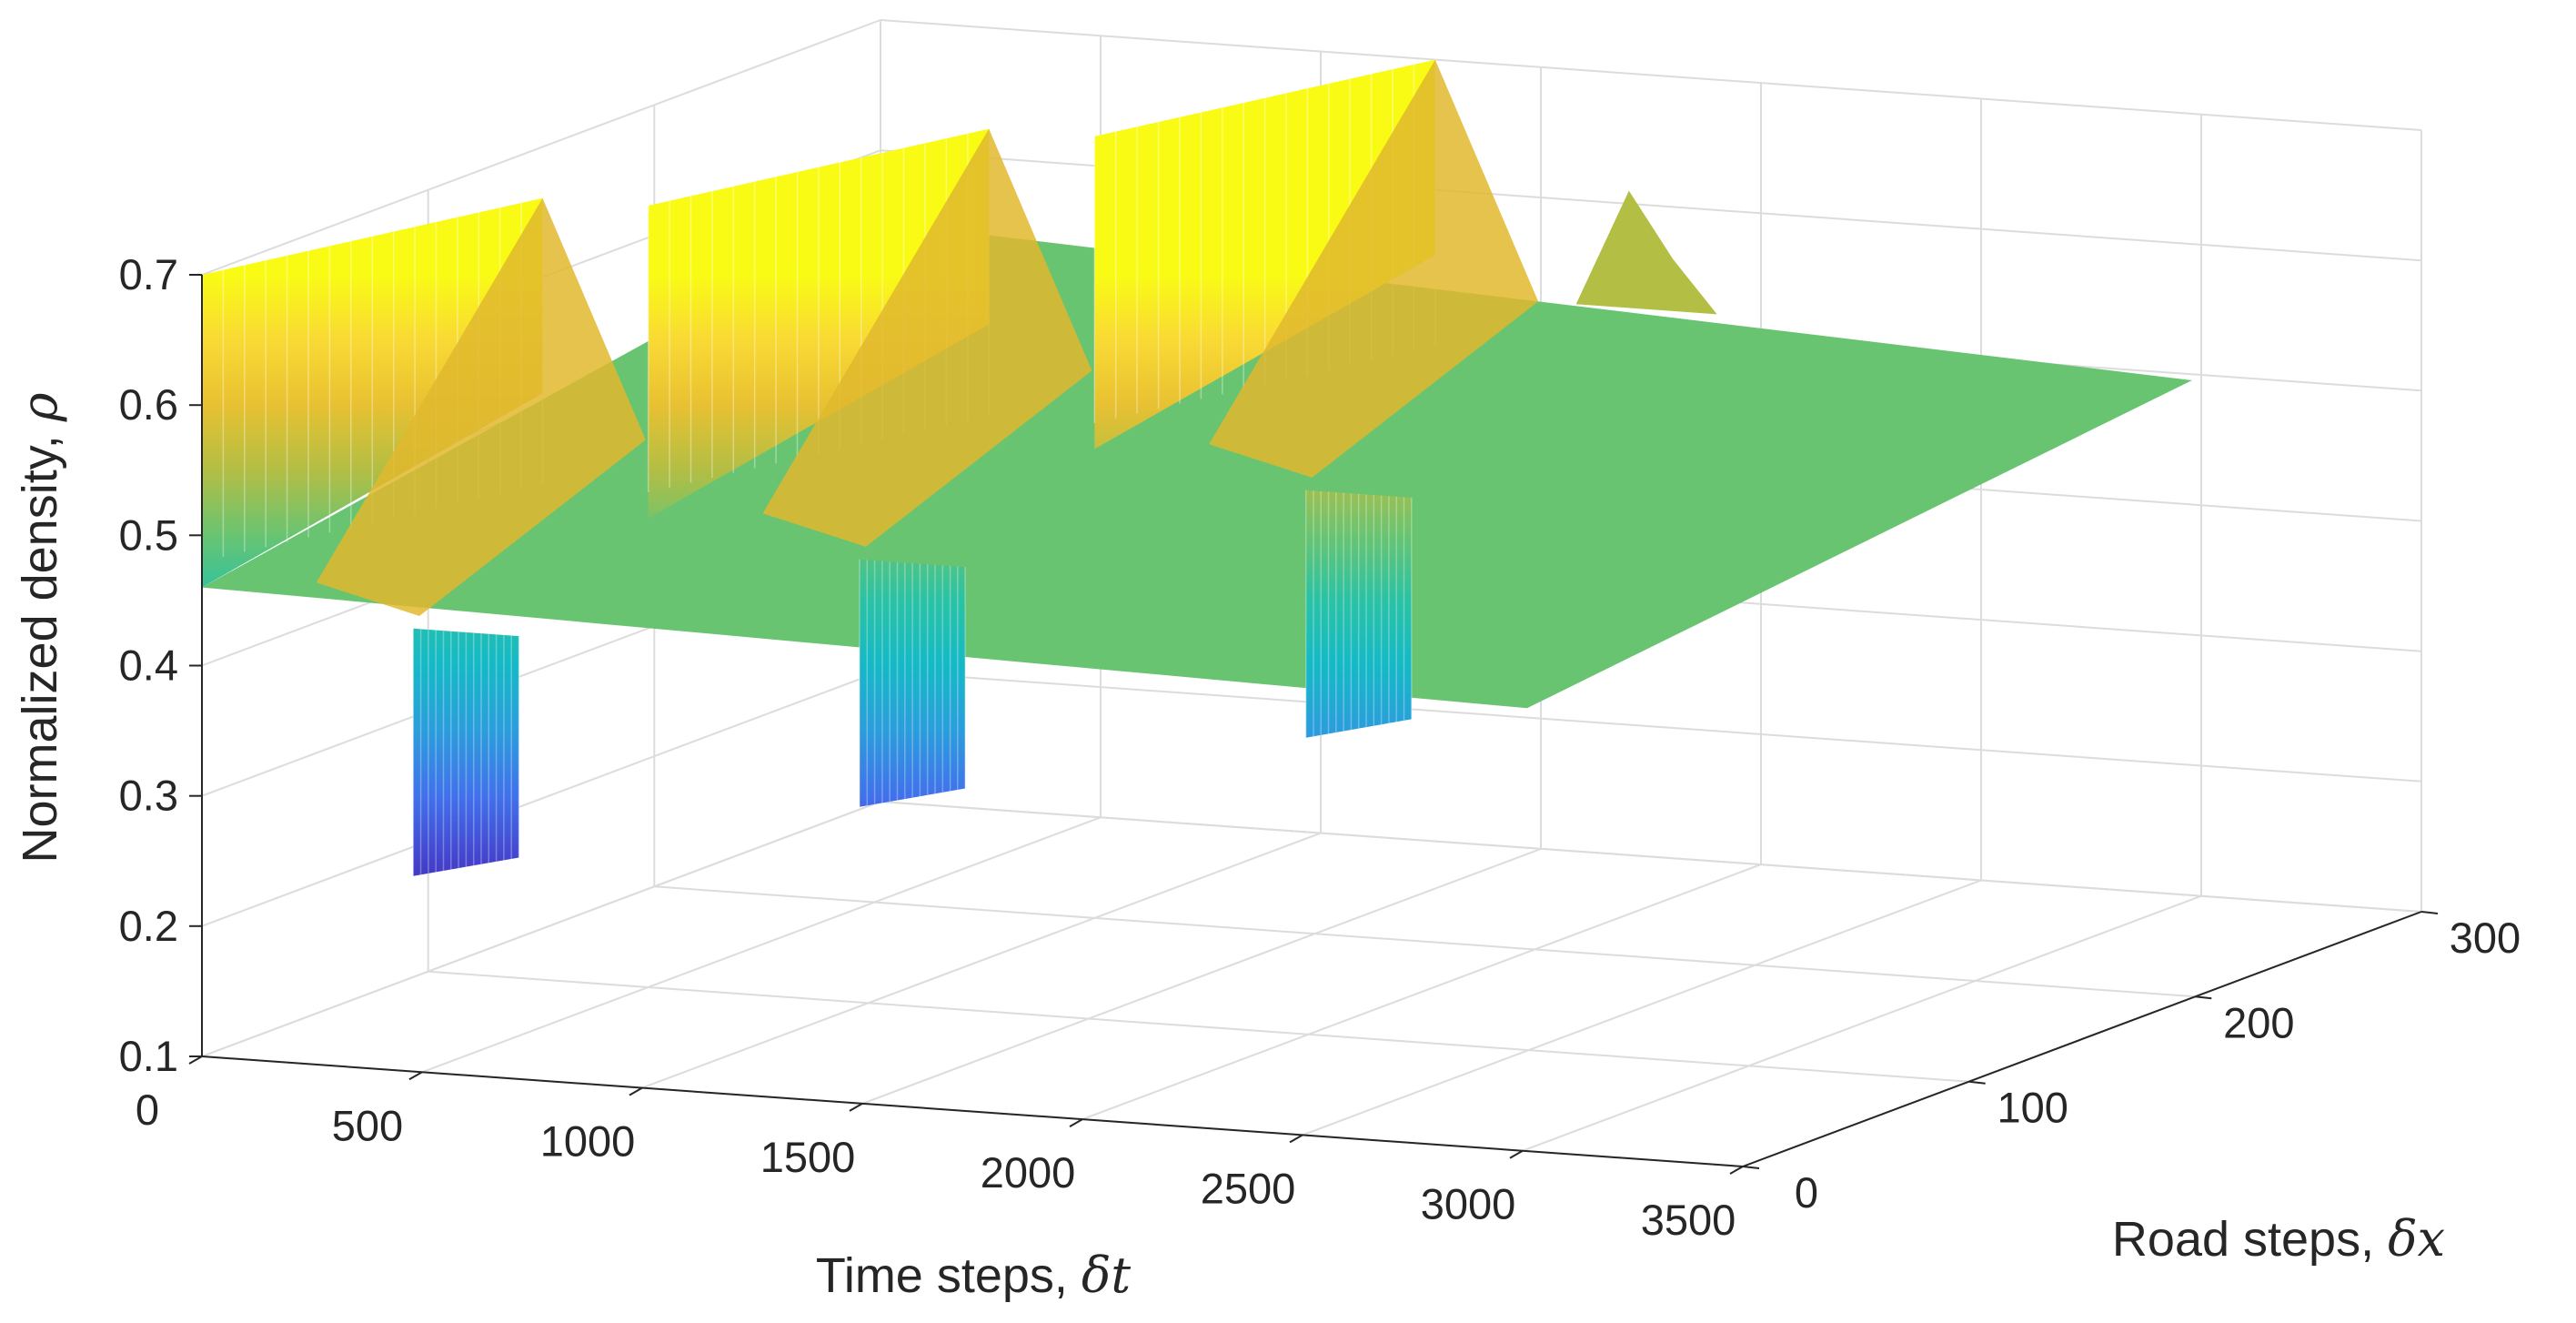 This screenshot has width=2576, height=1323. What do you see at coordinates (148, 1056) in the screenshot?
I see `z-tick-label: 0.1` at bounding box center [148, 1056].